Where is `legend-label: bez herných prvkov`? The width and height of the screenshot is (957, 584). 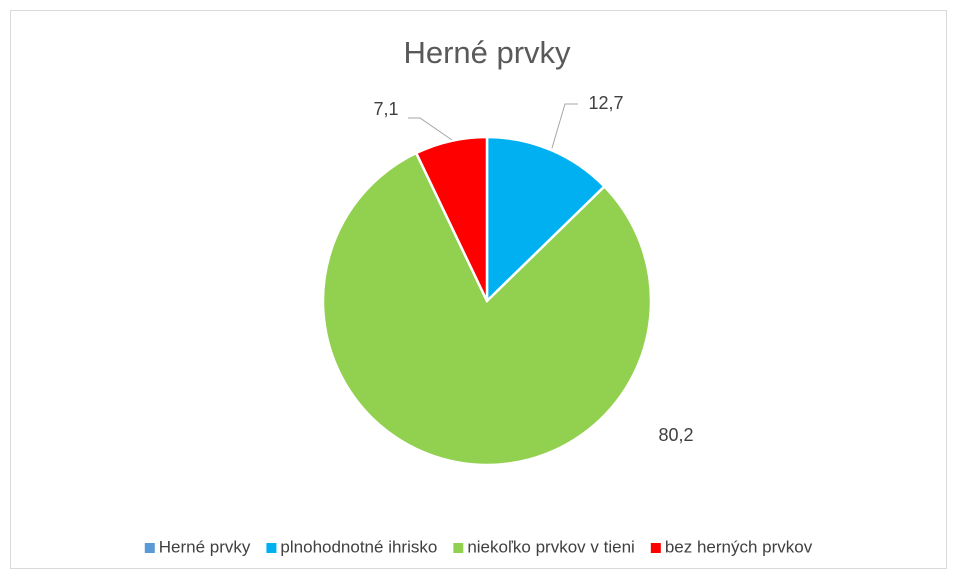 legend-label: bez herných prvkov is located at coordinates (739, 546).